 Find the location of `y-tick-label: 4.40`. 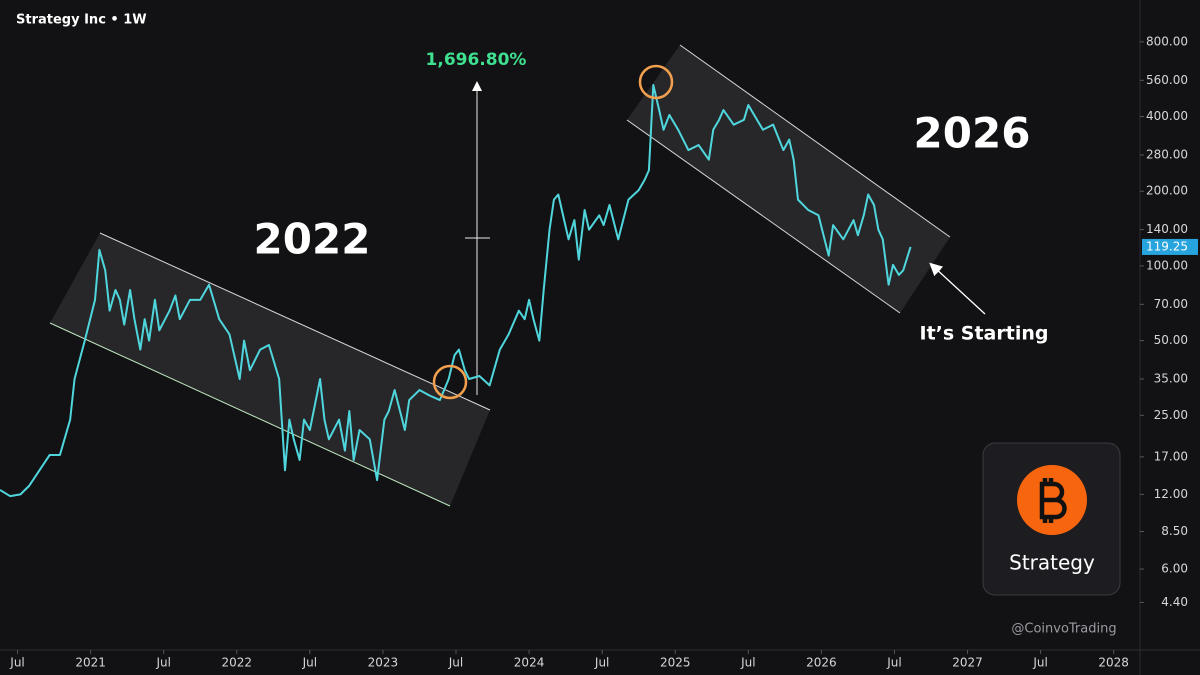

y-tick-label: 4.40 is located at coordinates (1174, 602).